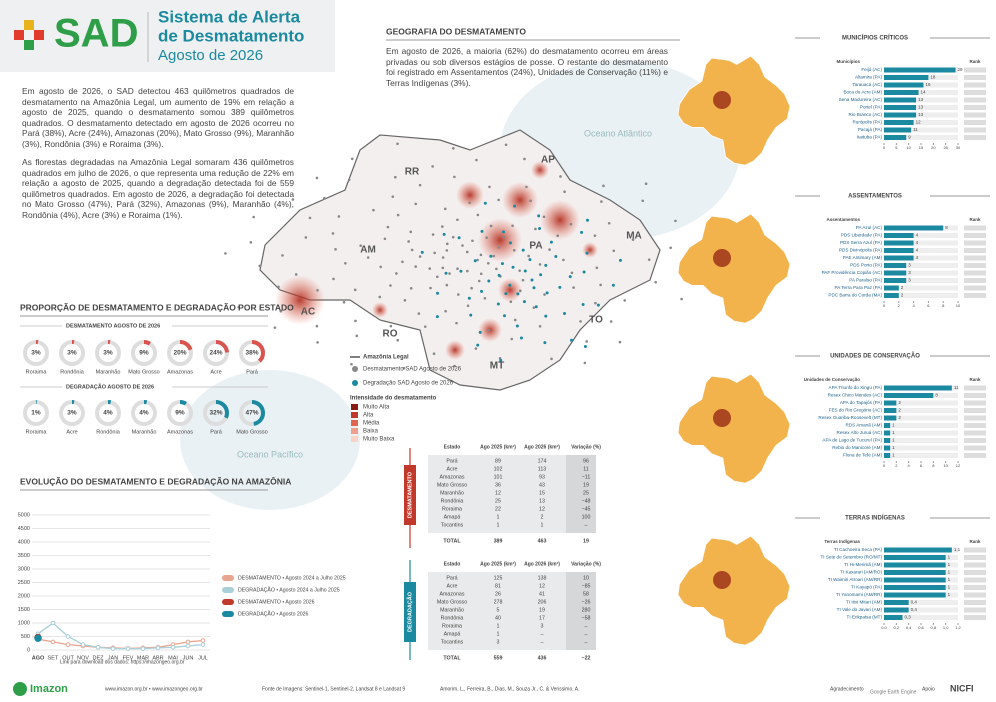  I want to click on y-tick-label: 1000, so click(24, 623).